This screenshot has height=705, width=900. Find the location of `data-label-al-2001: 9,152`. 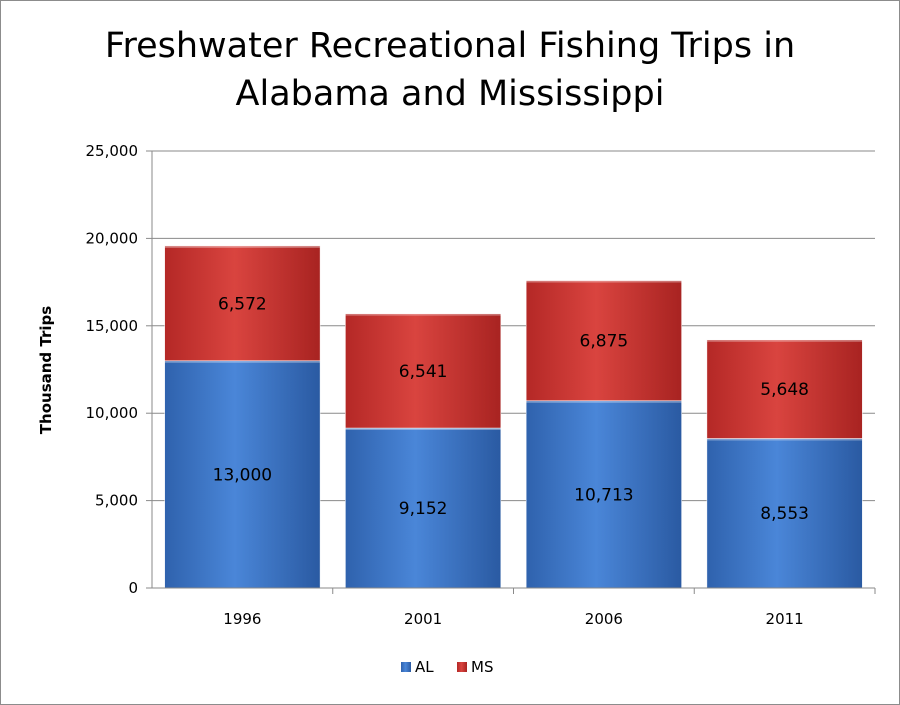

data-label-al-2001: 9,152 is located at coordinates (423, 509).